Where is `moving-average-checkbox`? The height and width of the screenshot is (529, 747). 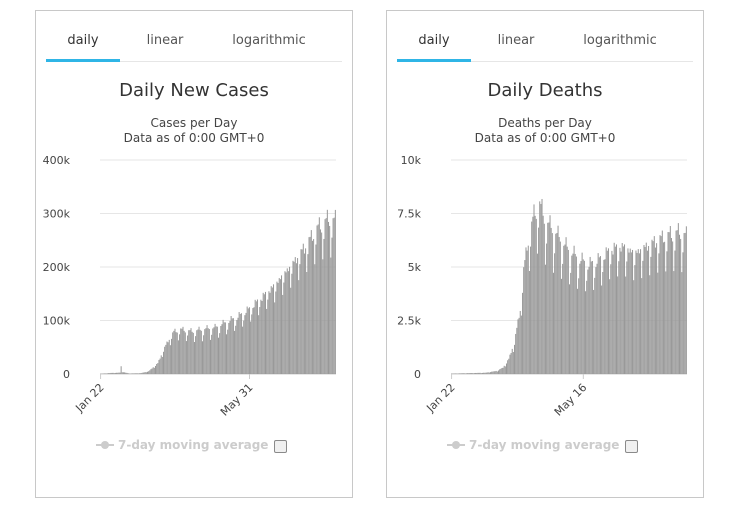
moving-average-checkbox is located at coordinates (280, 446).